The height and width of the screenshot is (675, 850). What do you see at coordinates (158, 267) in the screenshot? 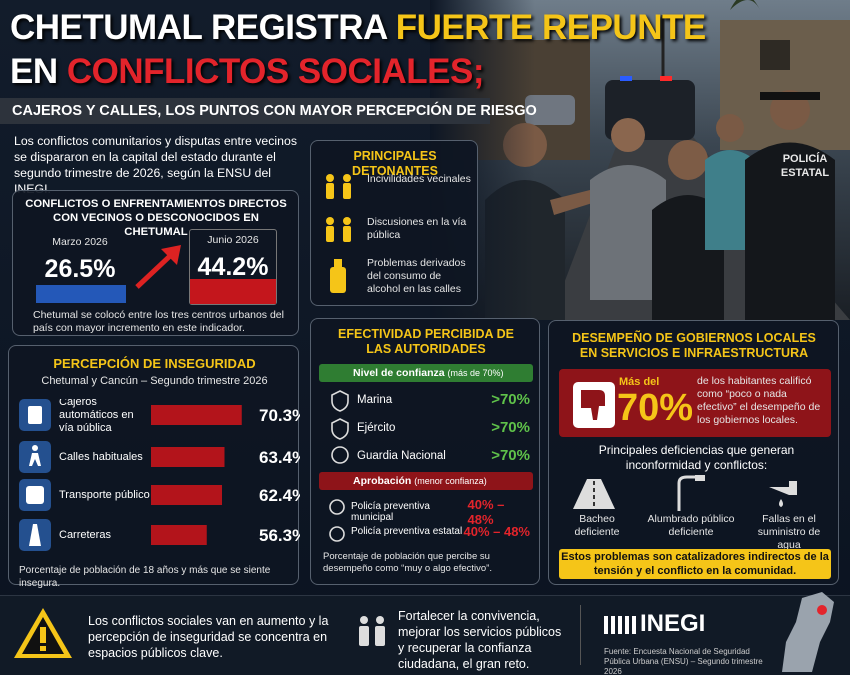
I see `arrow-icon` at bounding box center [158, 267].